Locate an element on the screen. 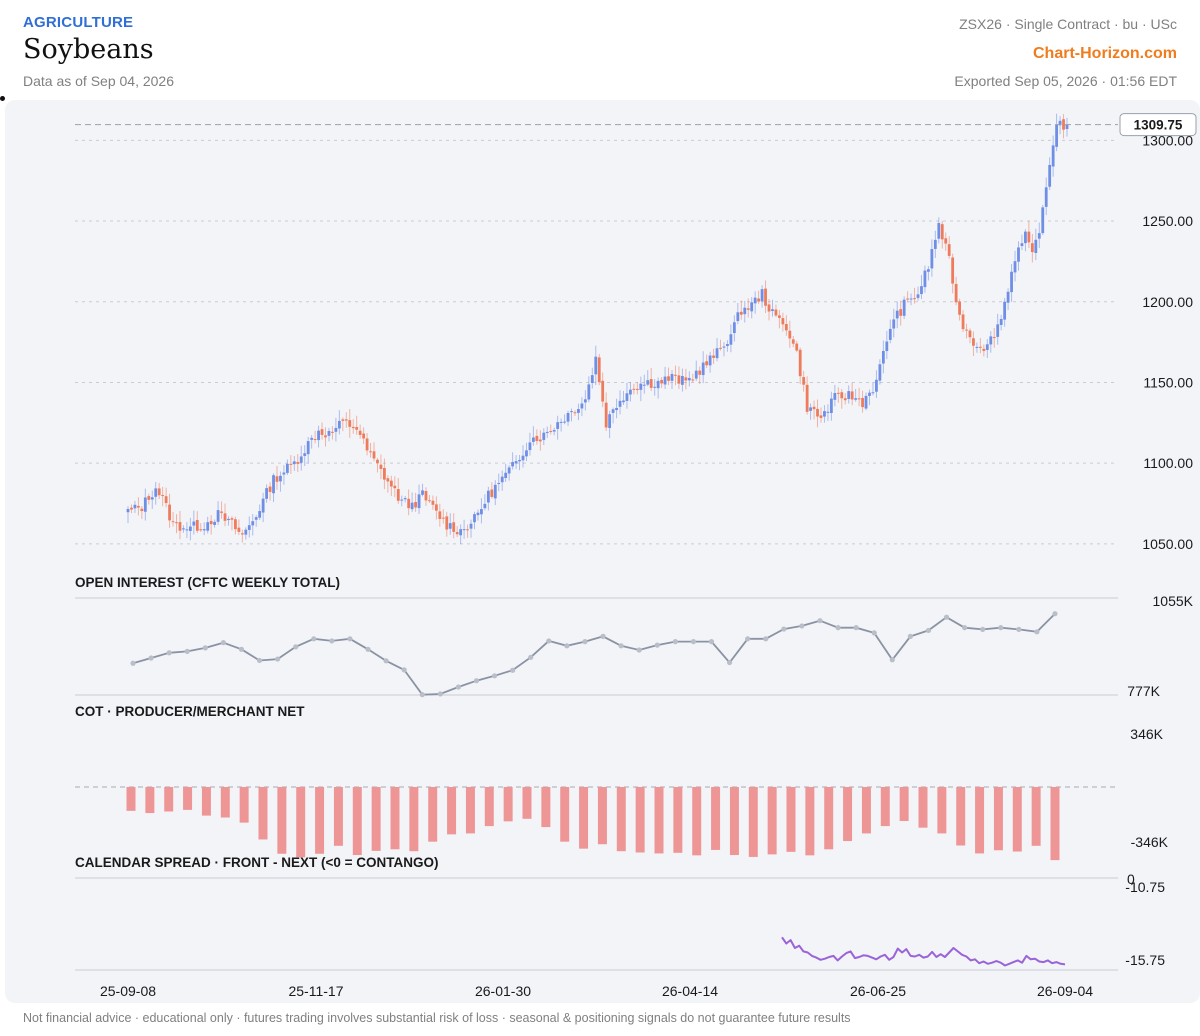 This screenshot has height=1036, width=1200. open-interest-panel: 1055K 777K is located at coordinates (634, 646).